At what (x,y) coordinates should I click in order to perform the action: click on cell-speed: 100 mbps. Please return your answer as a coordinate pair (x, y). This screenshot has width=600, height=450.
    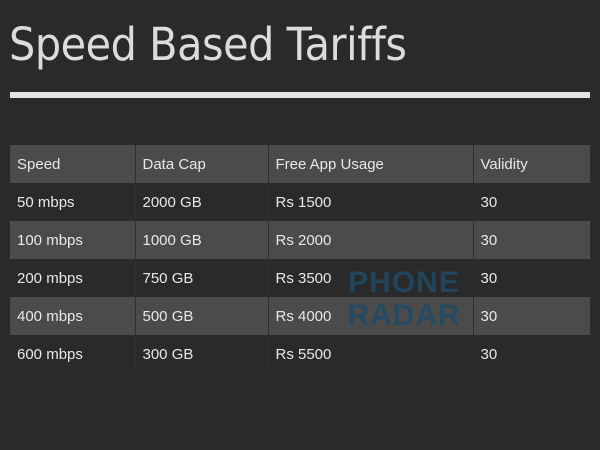
    Looking at the image, I should click on (73, 240).